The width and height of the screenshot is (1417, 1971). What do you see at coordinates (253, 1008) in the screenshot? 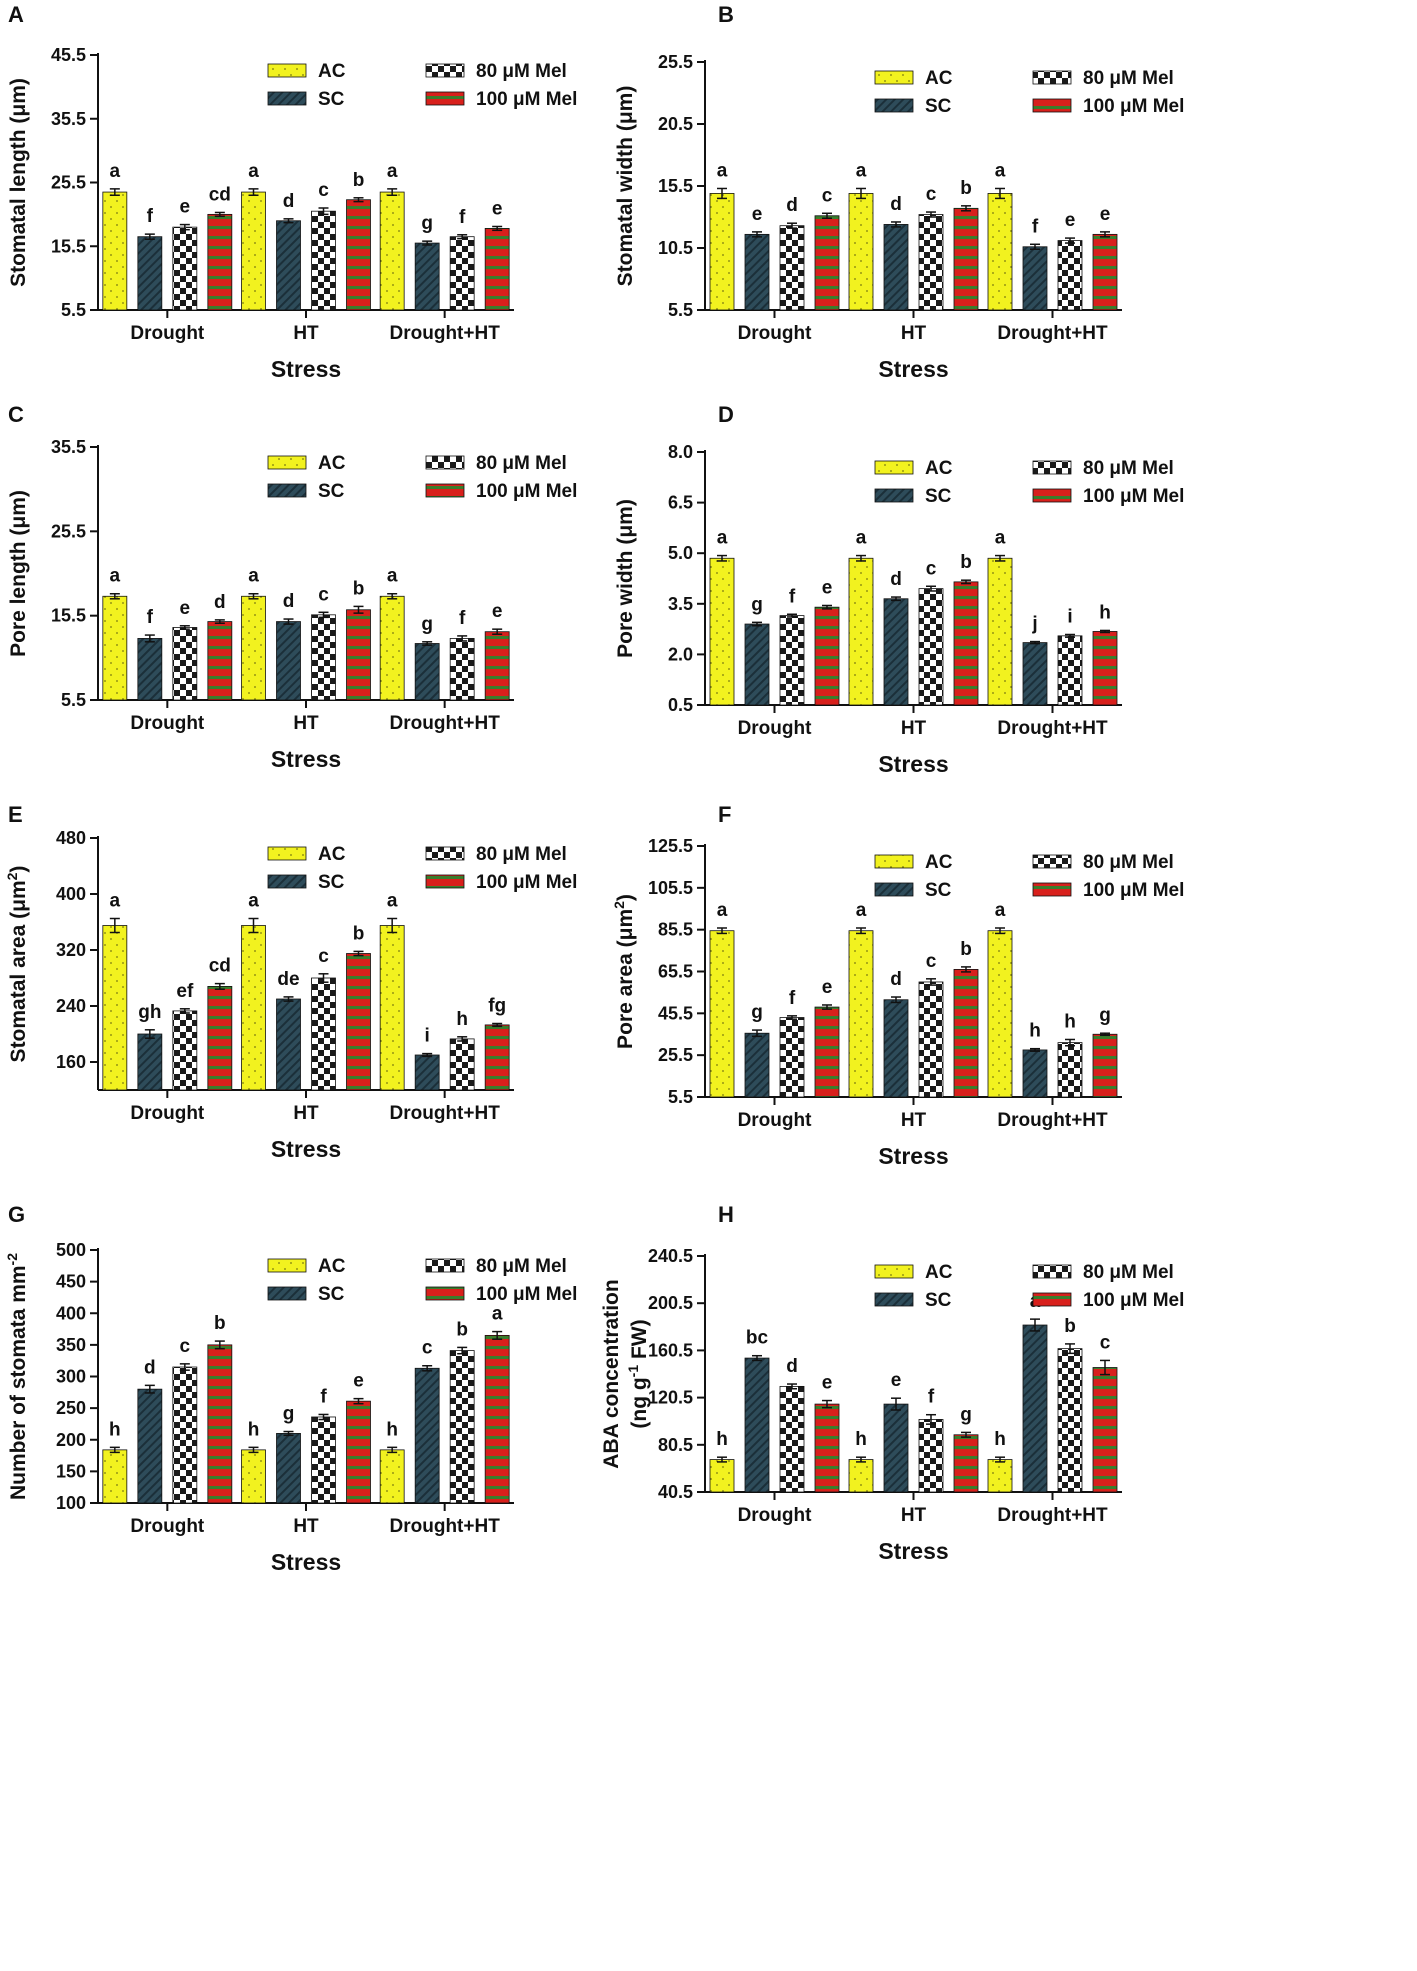
I see `bar-ac-ht` at bounding box center [253, 1008].